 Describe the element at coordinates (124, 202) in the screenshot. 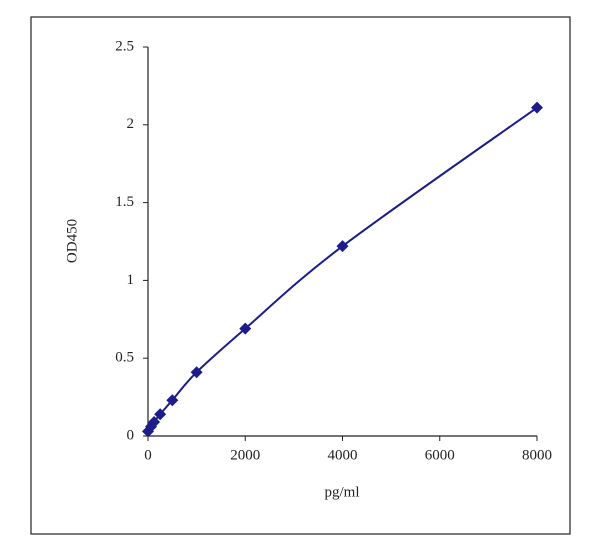

I see `y-tick-label: 1.5` at that location.